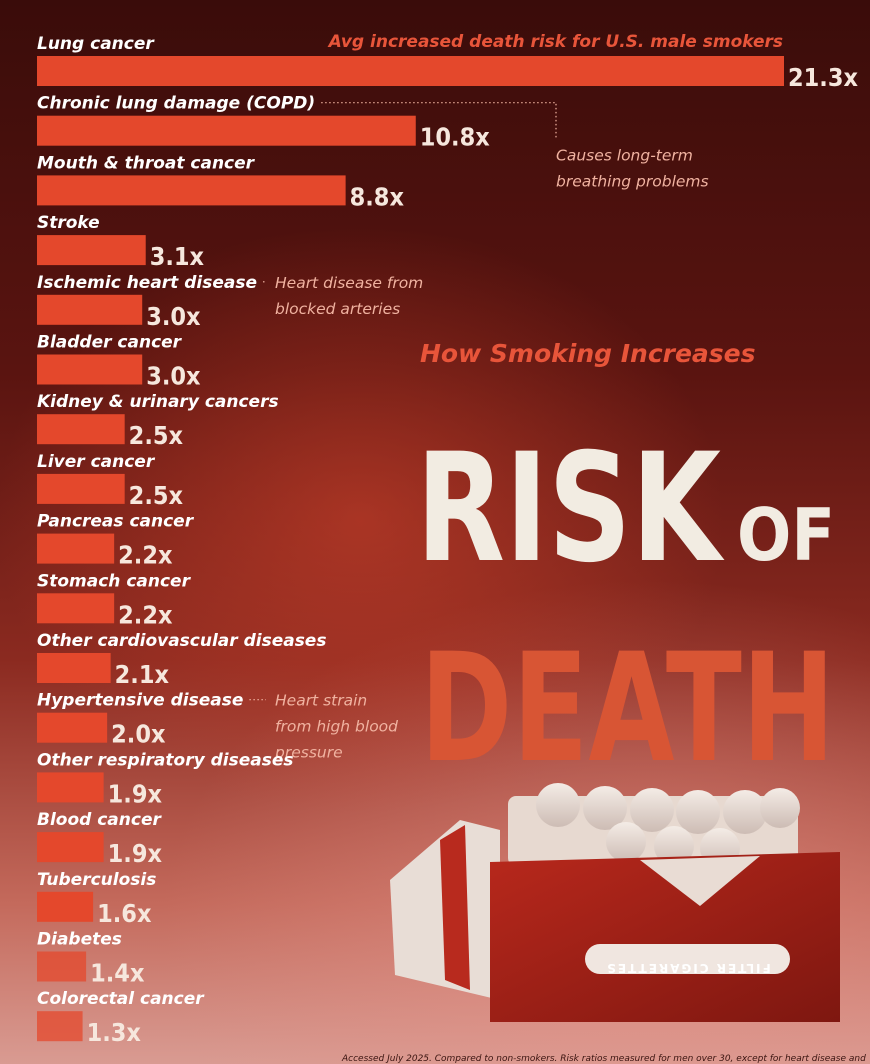 The width and height of the screenshot is (870, 1064). Describe the element at coordinates (99, 820) in the screenshot. I see `category-label: Blood cancer` at that location.